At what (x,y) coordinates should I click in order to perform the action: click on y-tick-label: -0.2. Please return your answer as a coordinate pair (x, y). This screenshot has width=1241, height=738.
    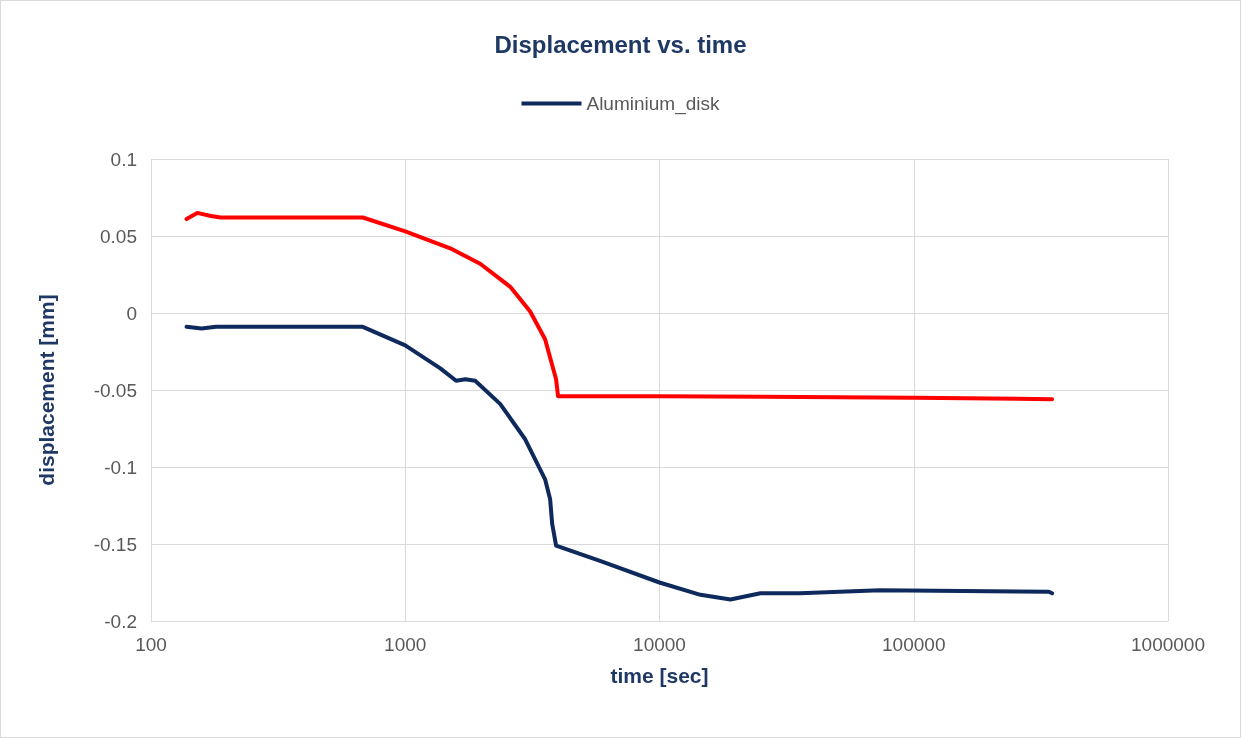
    Looking at the image, I should click on (120, 621).